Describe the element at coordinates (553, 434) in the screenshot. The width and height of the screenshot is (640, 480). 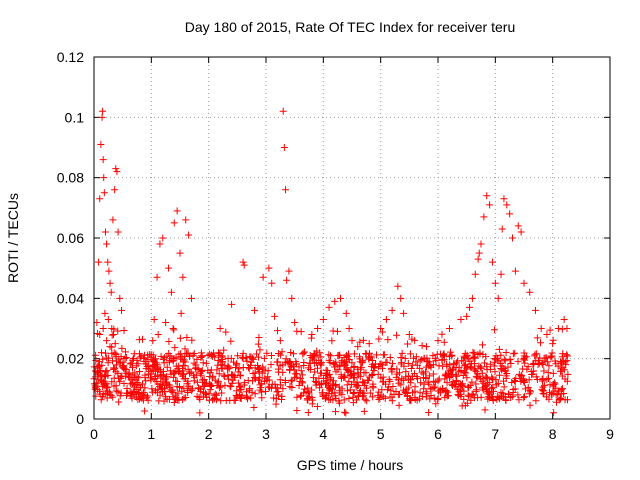
I see `x-tick-label: 8` at that location.